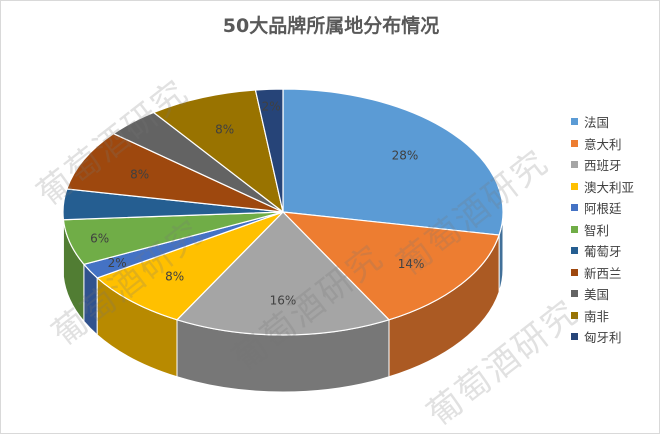 The image size is (660, 435). I want to click on legend-item-7: 葡萄牙, so click(602, 251).